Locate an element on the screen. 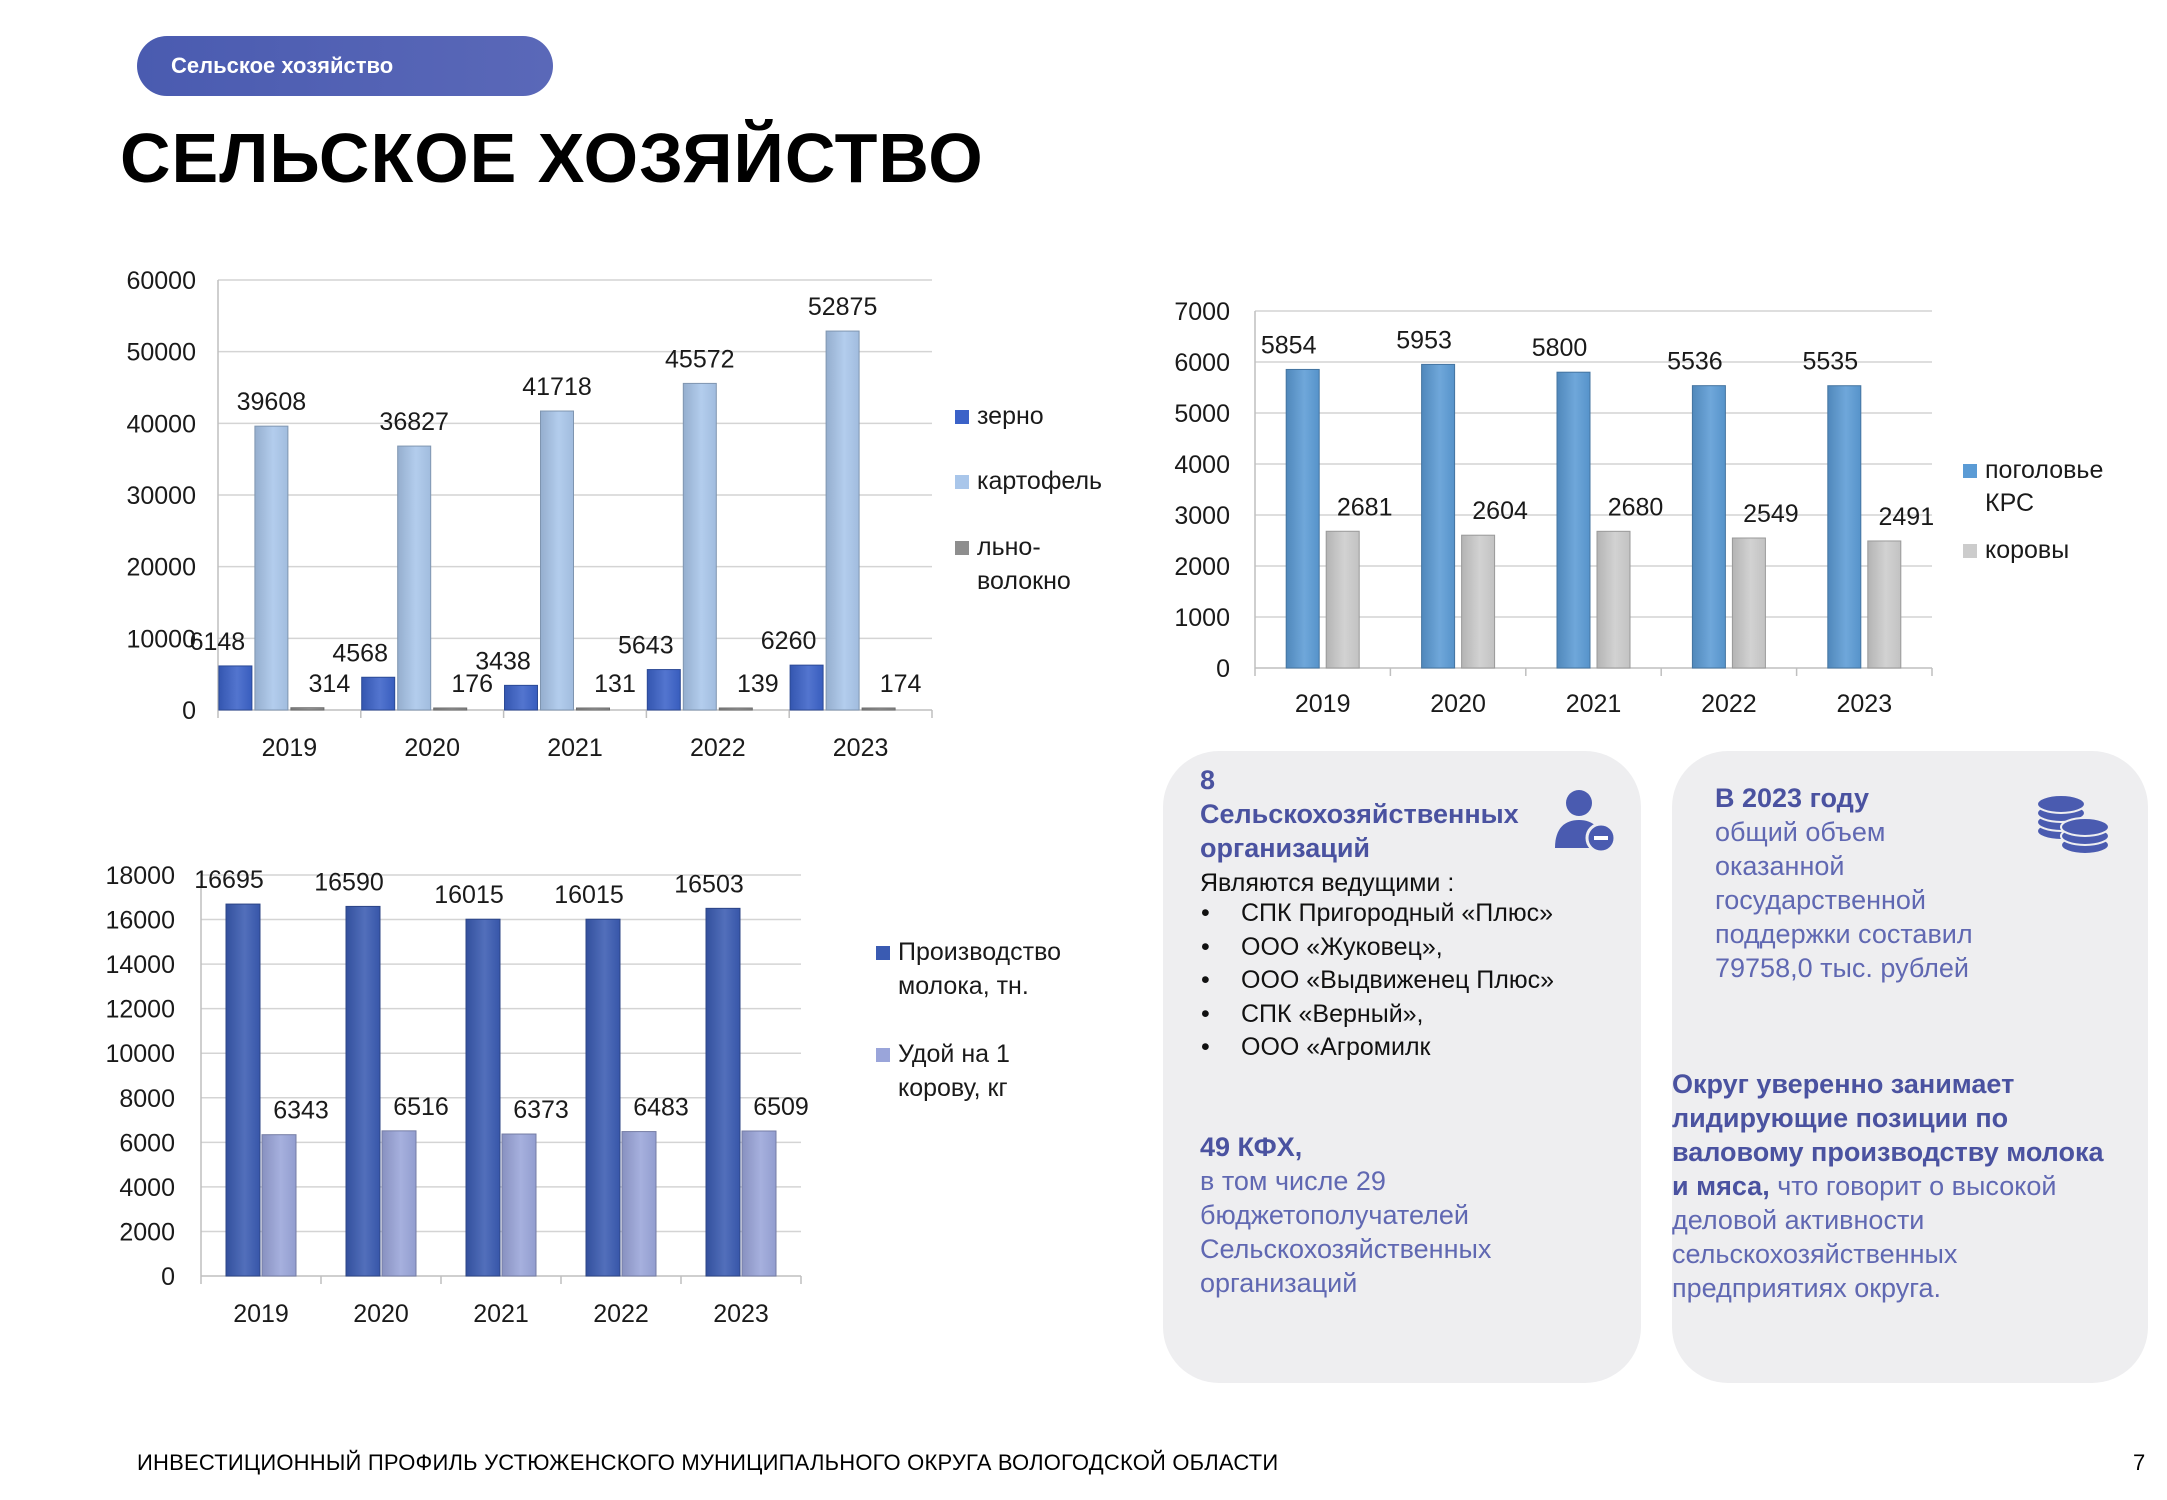 The image size is (2167, 1500). text-line: предприятиях округа. is located at coordinates (1807, 1288).